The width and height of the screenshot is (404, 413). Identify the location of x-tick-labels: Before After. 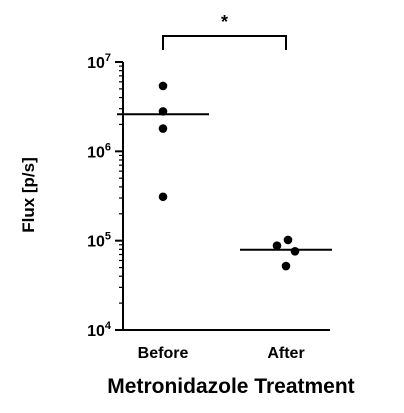
(221, 353).